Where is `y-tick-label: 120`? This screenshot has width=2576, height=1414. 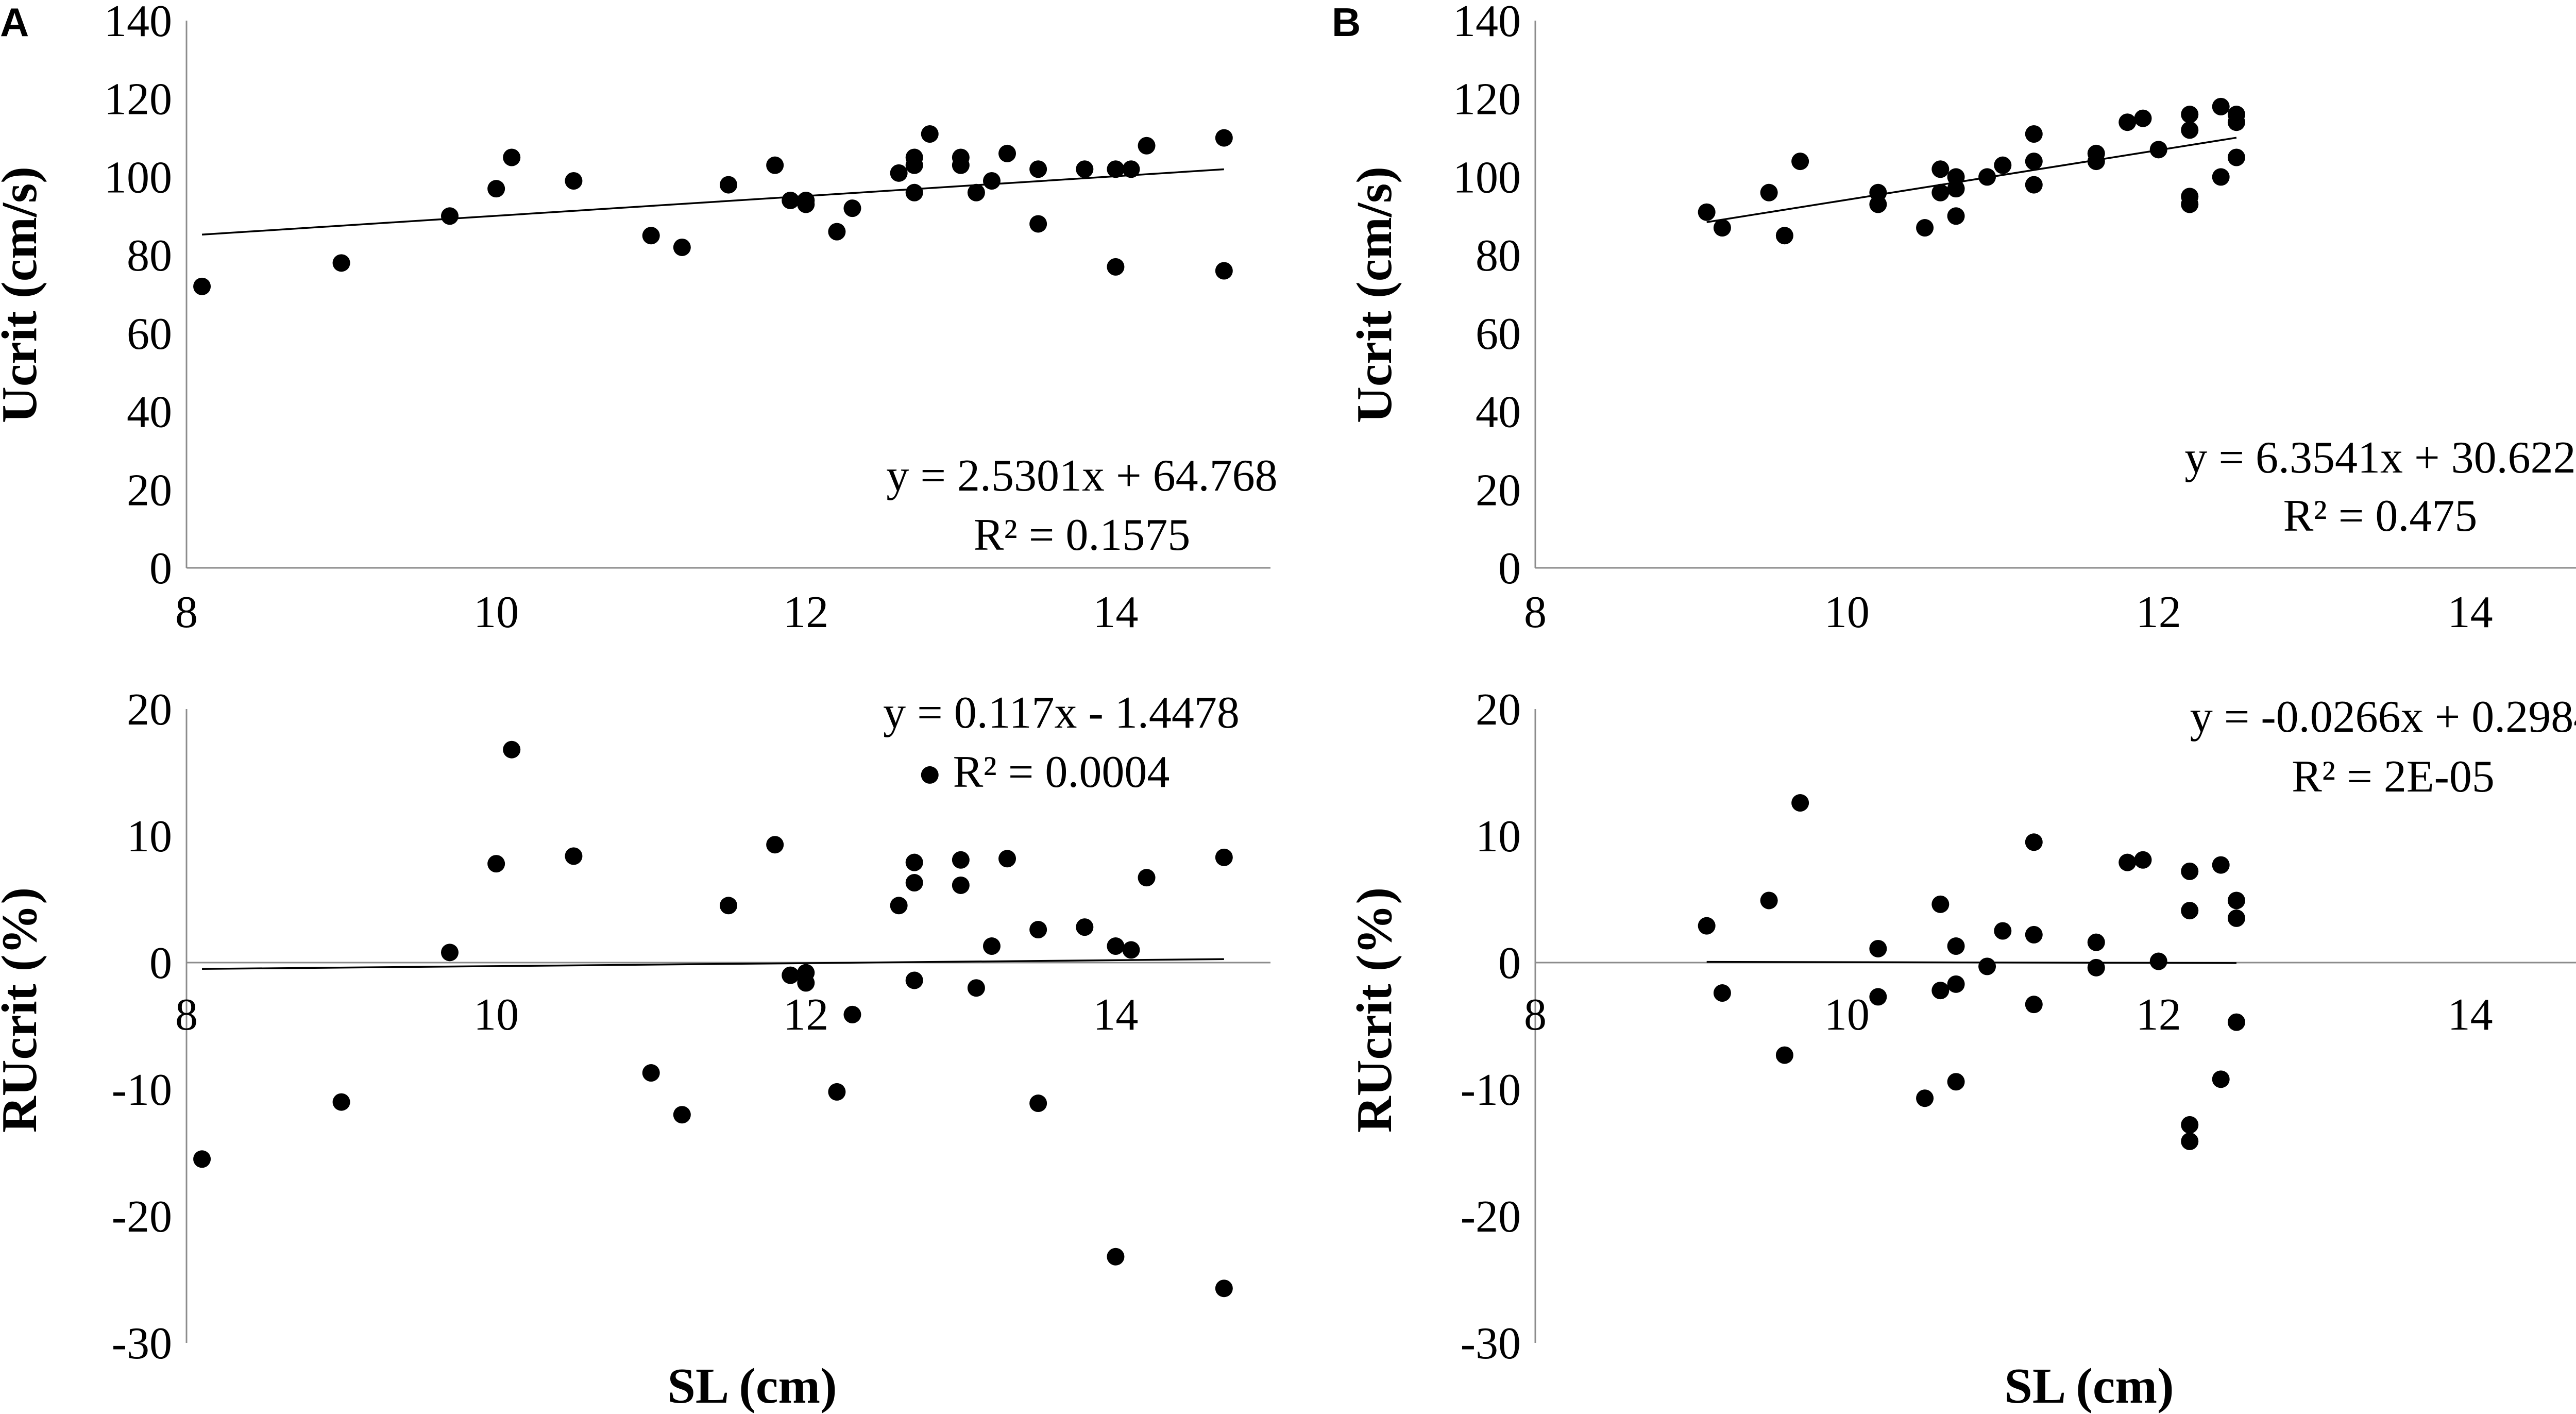
y-tick-label: 120 is located at coordinates (138, 100).